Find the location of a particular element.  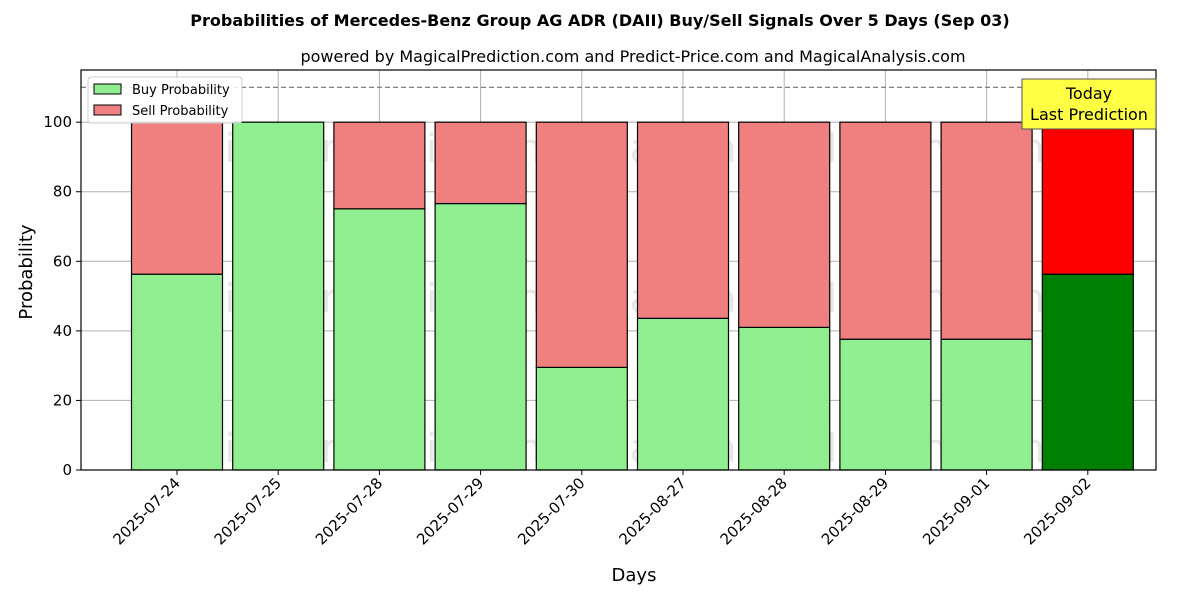

legend-label: Buy Probability is located at coordinates (181, 90).